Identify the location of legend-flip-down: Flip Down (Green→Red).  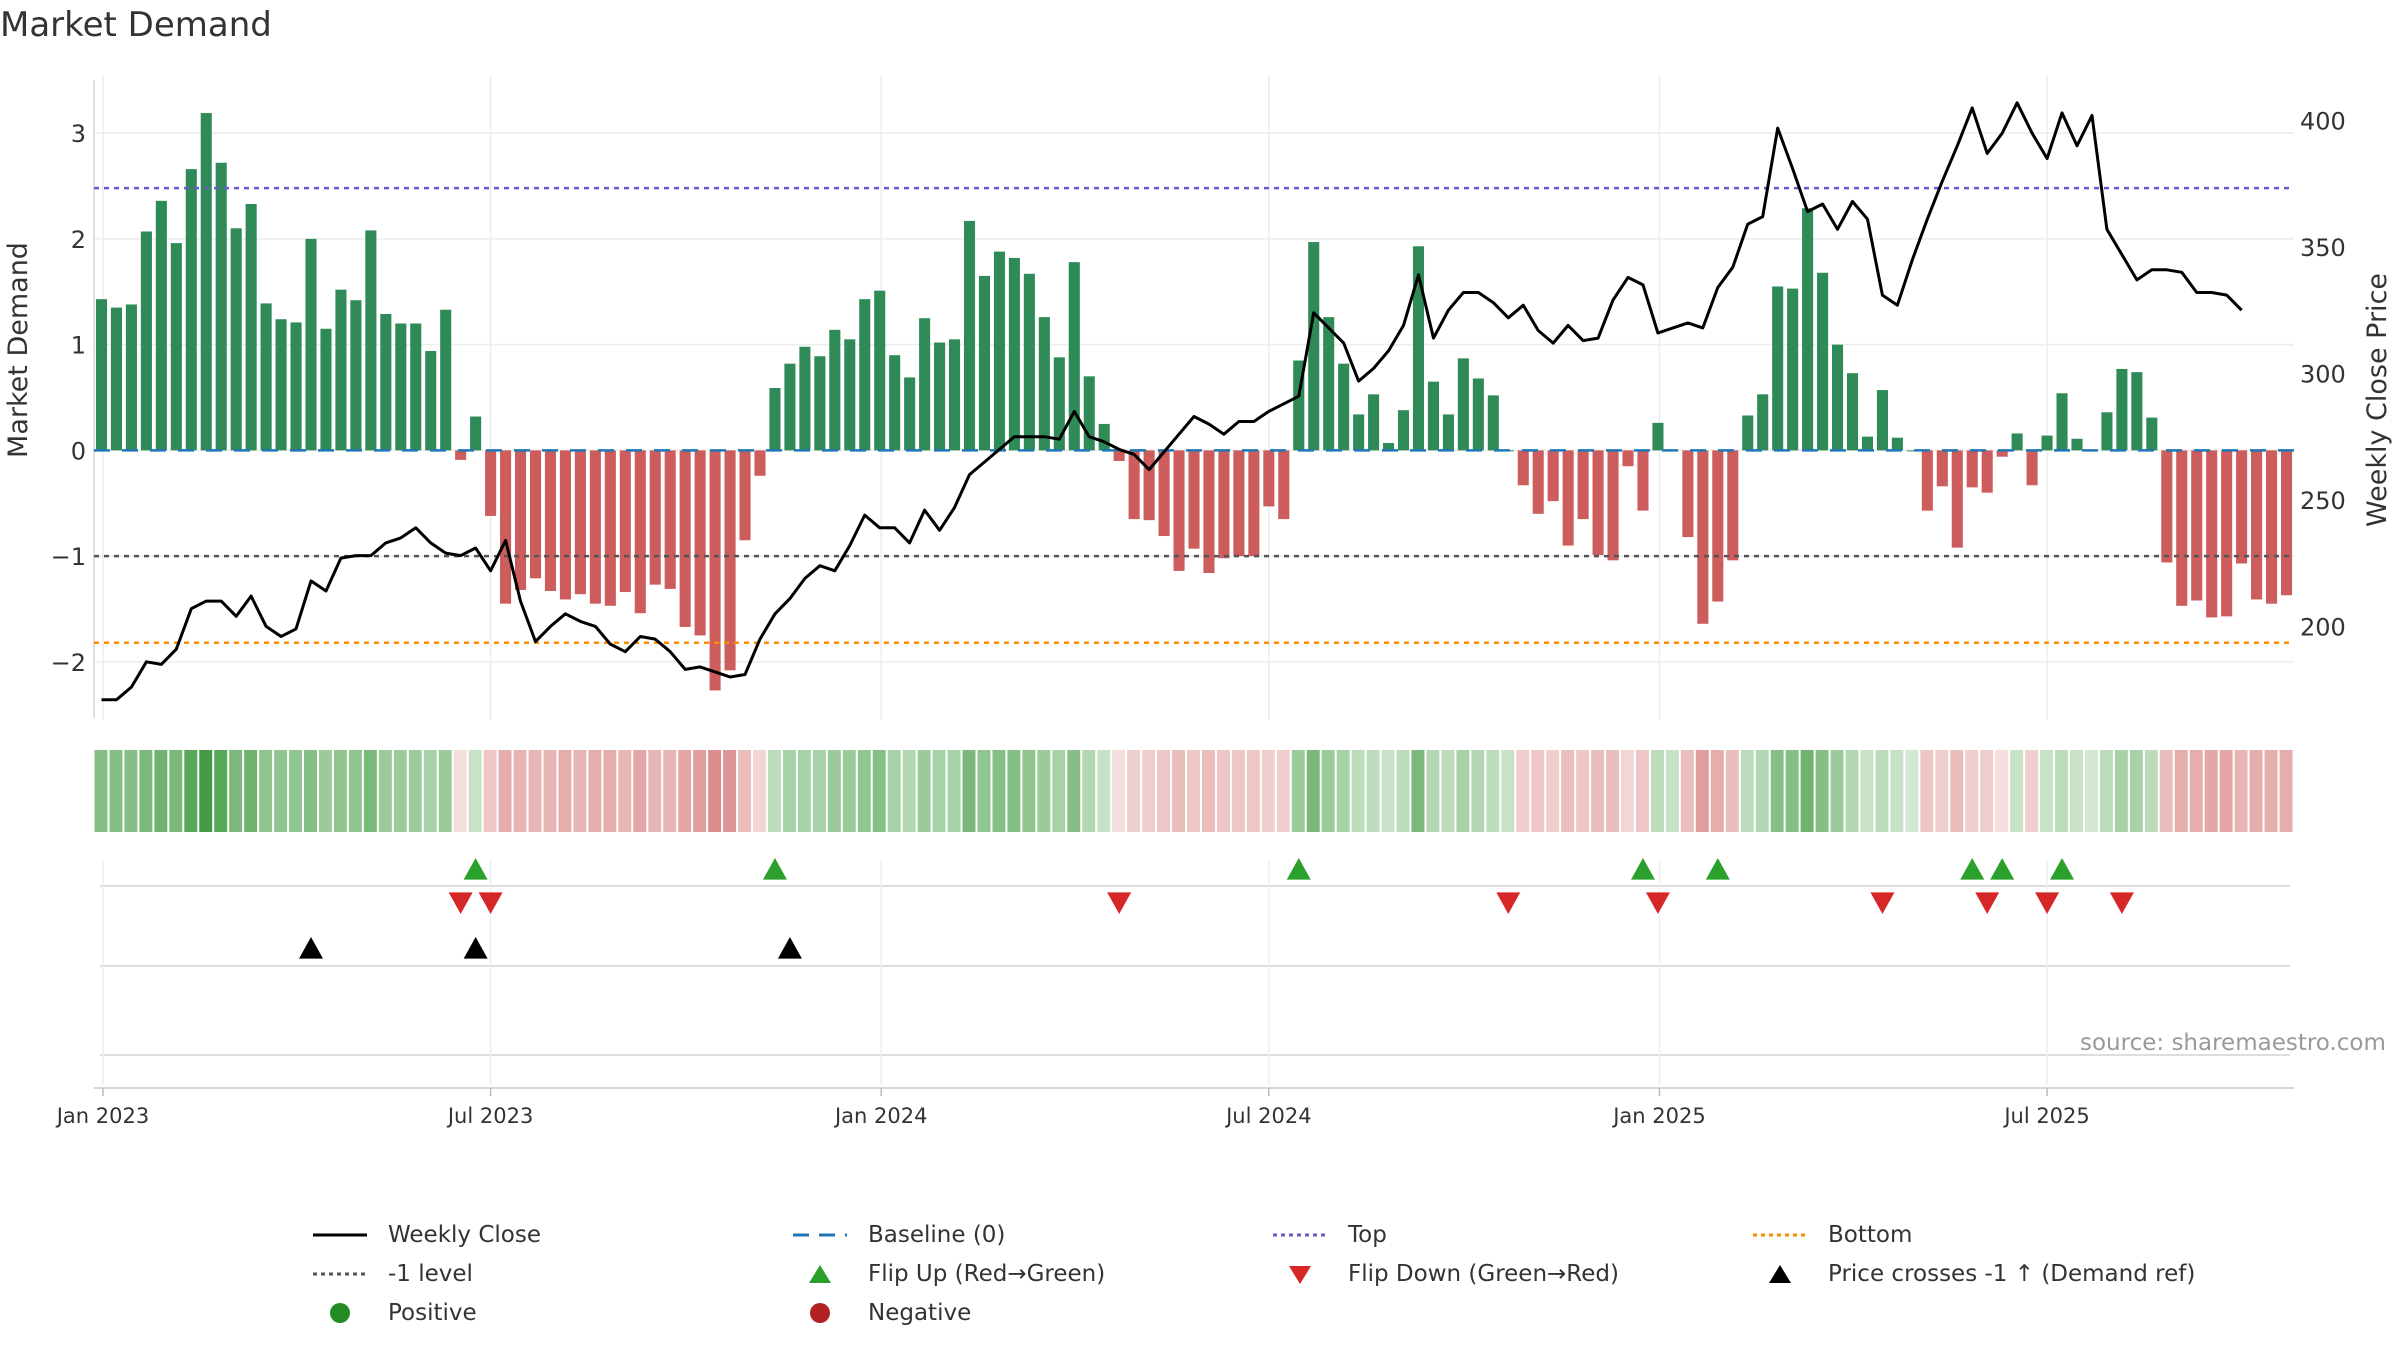
(1444, 1274).